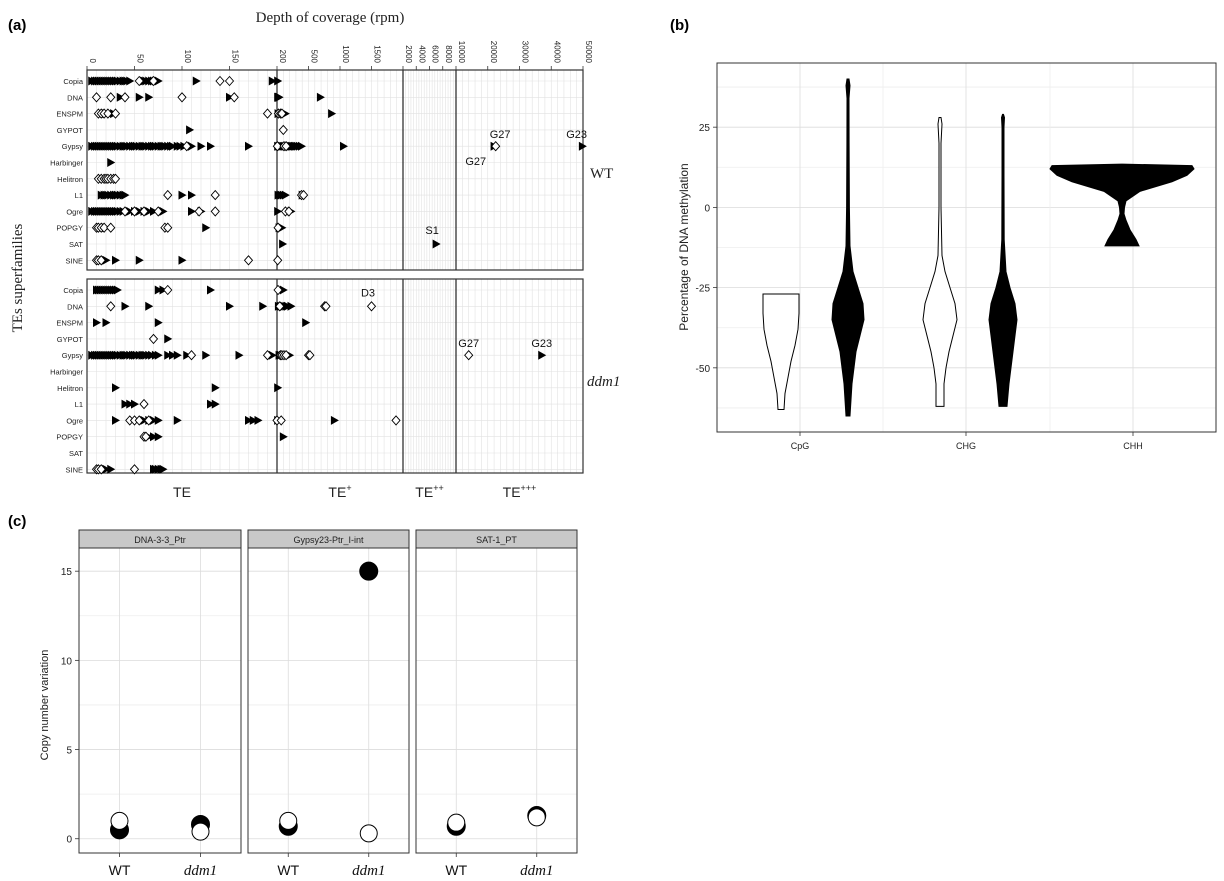 The width and height of the screenshot is (1224, 881). What do you see at coordinates (17, 25) in the screenshot?
I see `panel-label-a: (a)` at bounding box center [17, 25].